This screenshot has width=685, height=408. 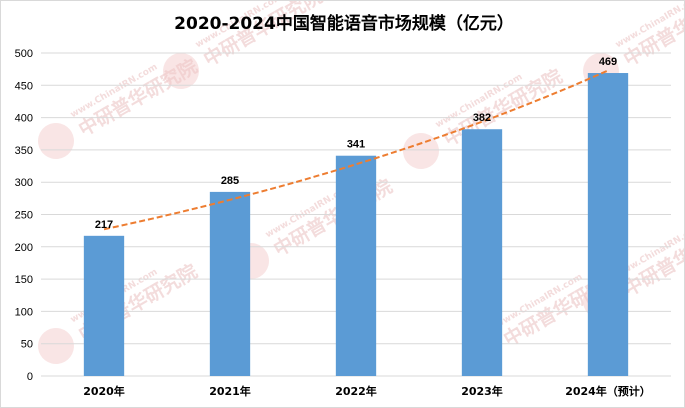 I want to click on y-tick-label: 250, so click(x=24, y=216).